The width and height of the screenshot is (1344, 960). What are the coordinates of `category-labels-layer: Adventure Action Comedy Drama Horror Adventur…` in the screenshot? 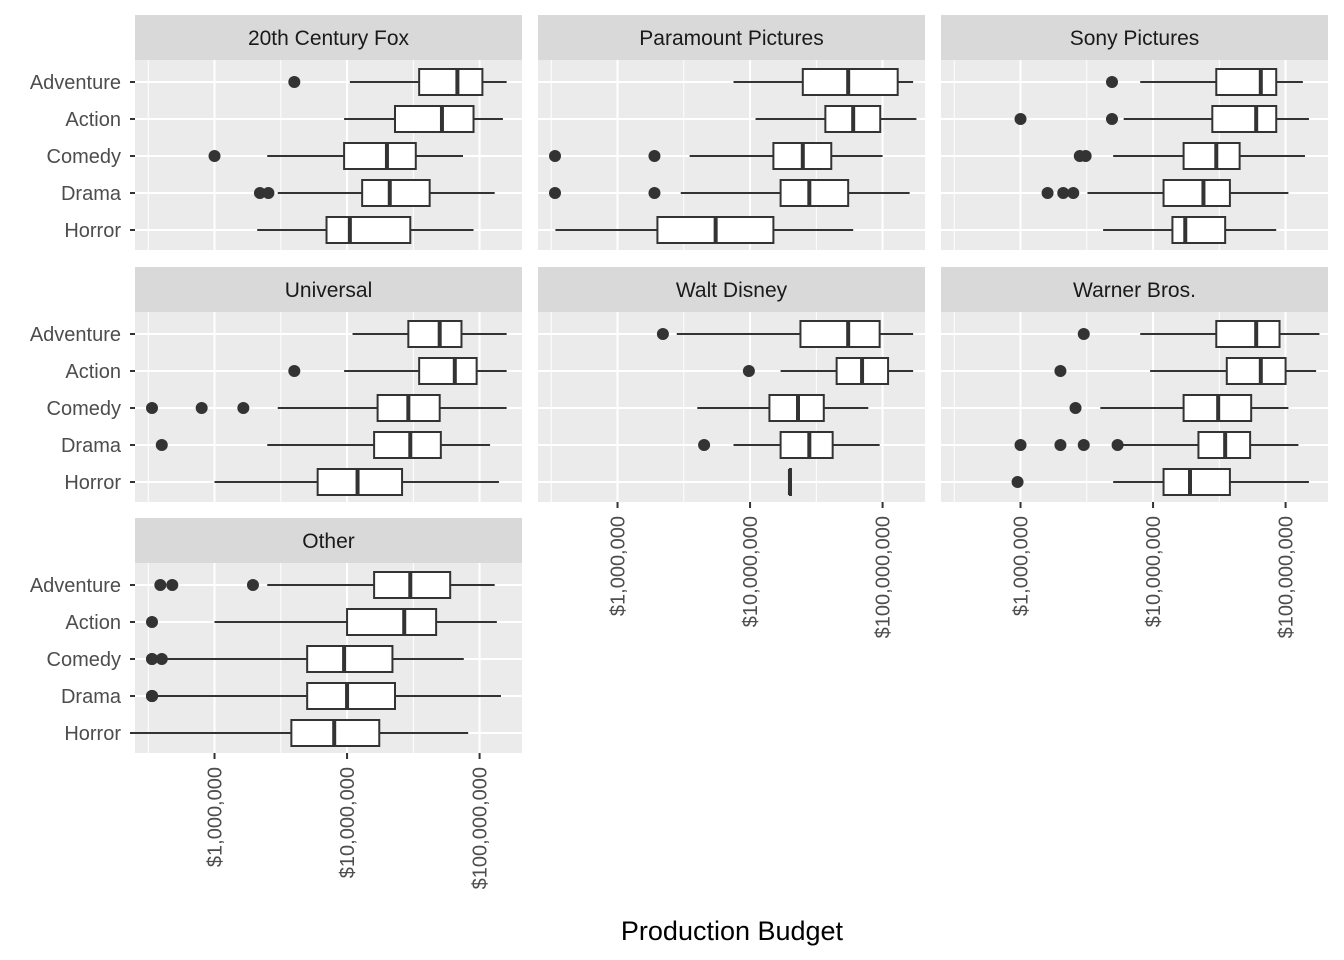 It's located at (82, 408).